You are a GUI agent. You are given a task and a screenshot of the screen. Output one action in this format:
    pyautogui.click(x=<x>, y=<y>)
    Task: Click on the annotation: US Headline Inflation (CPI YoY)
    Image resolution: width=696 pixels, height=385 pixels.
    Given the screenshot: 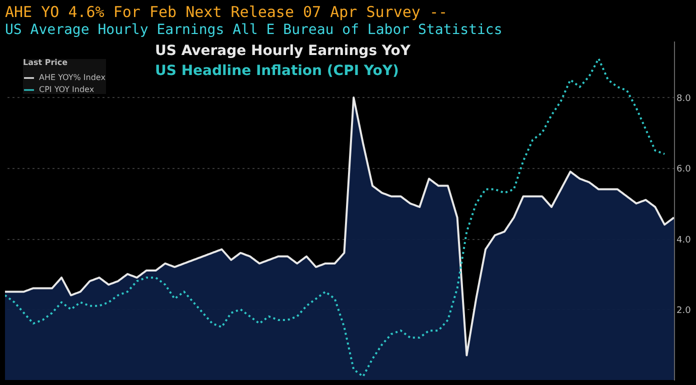 What is the action you would take?
    pyautogui.click(x=277, y=71)
    